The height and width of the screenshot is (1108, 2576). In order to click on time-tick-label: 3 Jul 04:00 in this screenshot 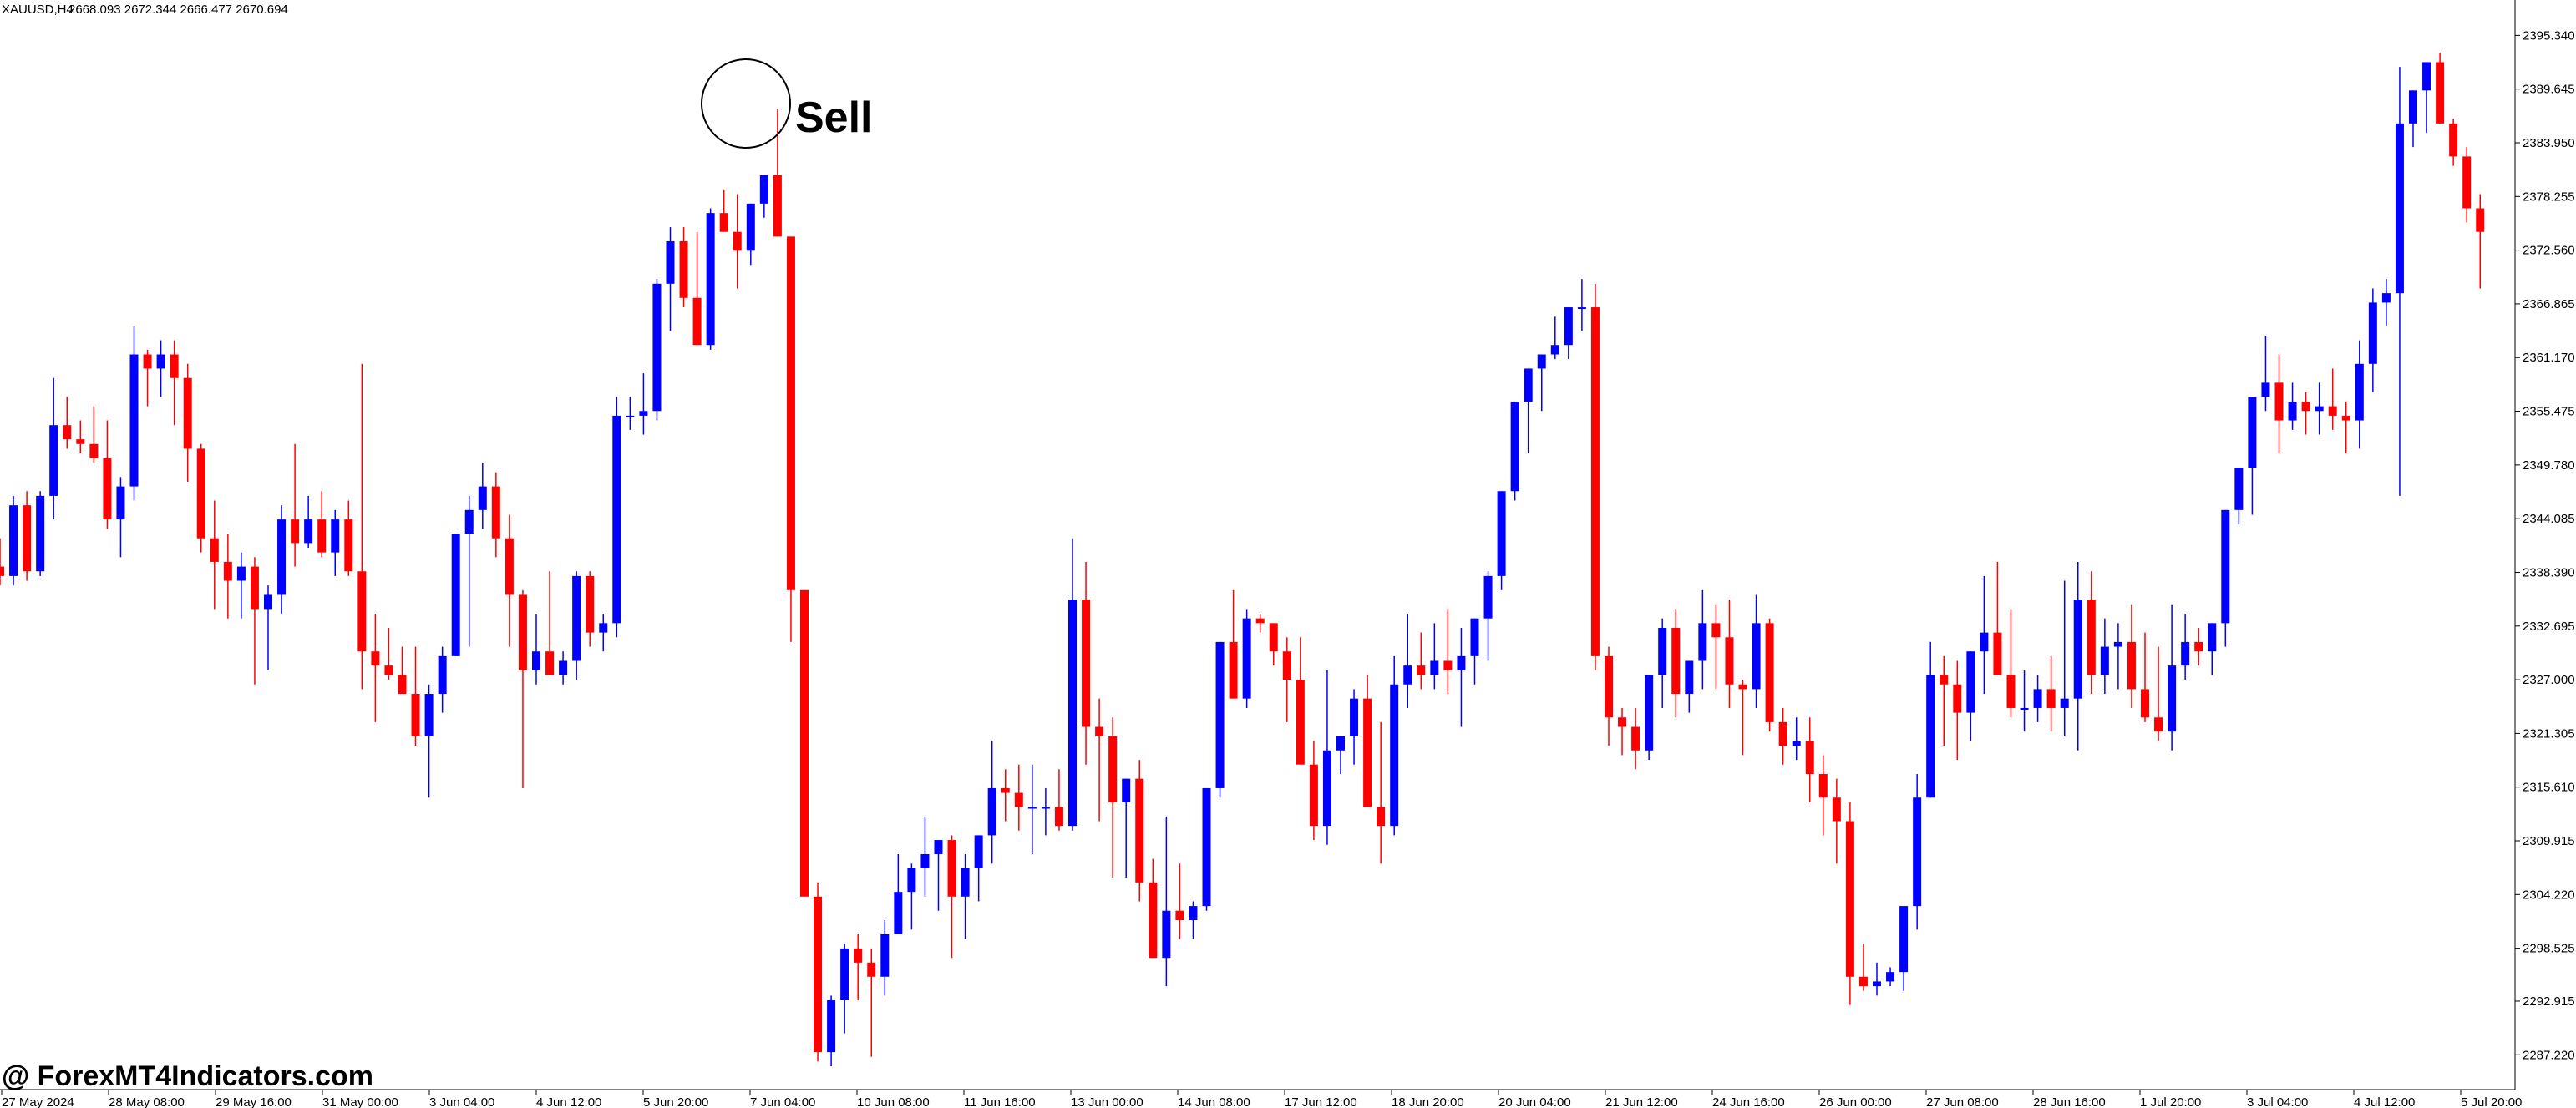, I will do `click(2277, 1101)`.